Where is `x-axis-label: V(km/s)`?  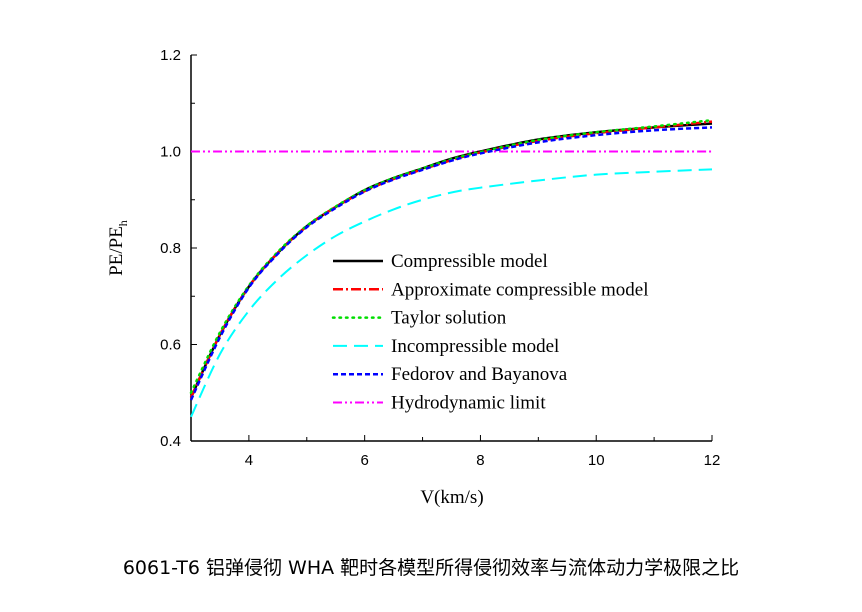
x-axis-label: V(km/s) is located at coordinates (451, 497).